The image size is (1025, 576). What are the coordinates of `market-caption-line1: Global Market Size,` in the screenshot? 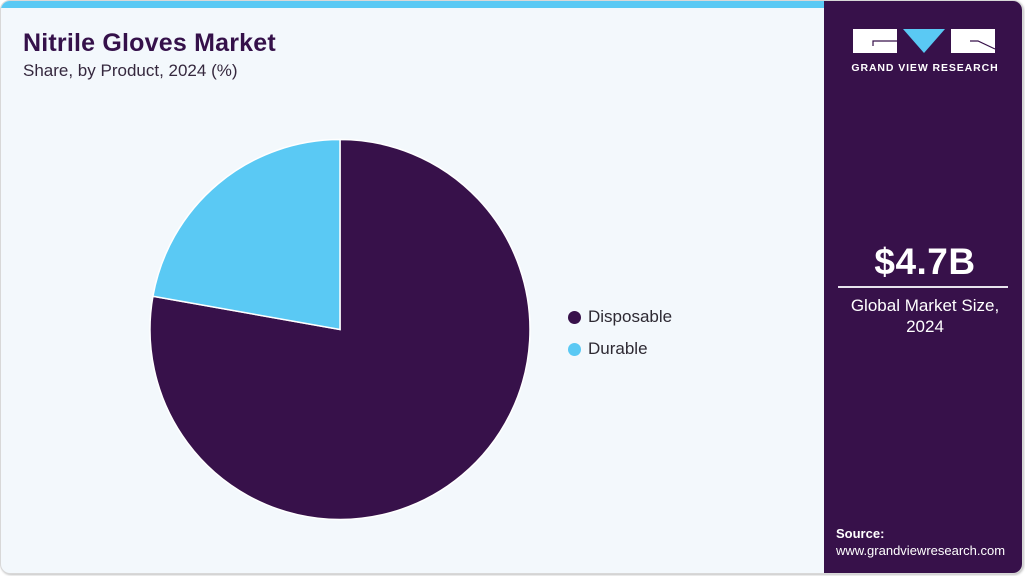 It's located at (925, 305).